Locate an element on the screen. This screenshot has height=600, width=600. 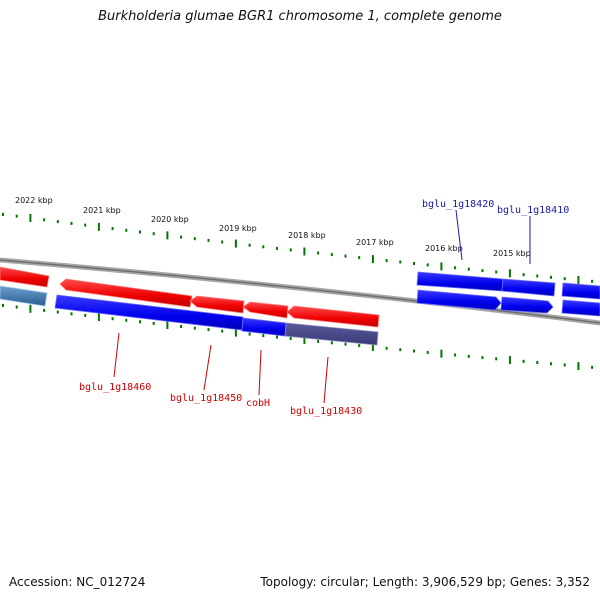
tick-label: 2016 kbp is located at coordinates (444, 248).